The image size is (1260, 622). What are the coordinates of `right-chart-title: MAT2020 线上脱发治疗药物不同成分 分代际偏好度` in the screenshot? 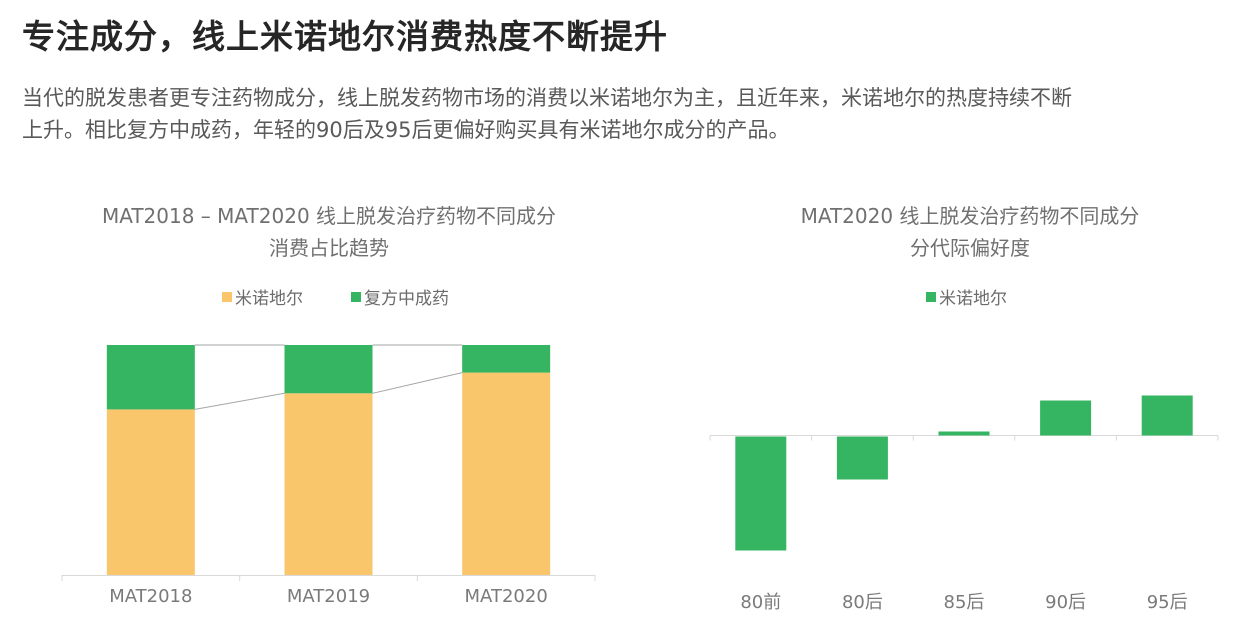 It's located at (970, 232).